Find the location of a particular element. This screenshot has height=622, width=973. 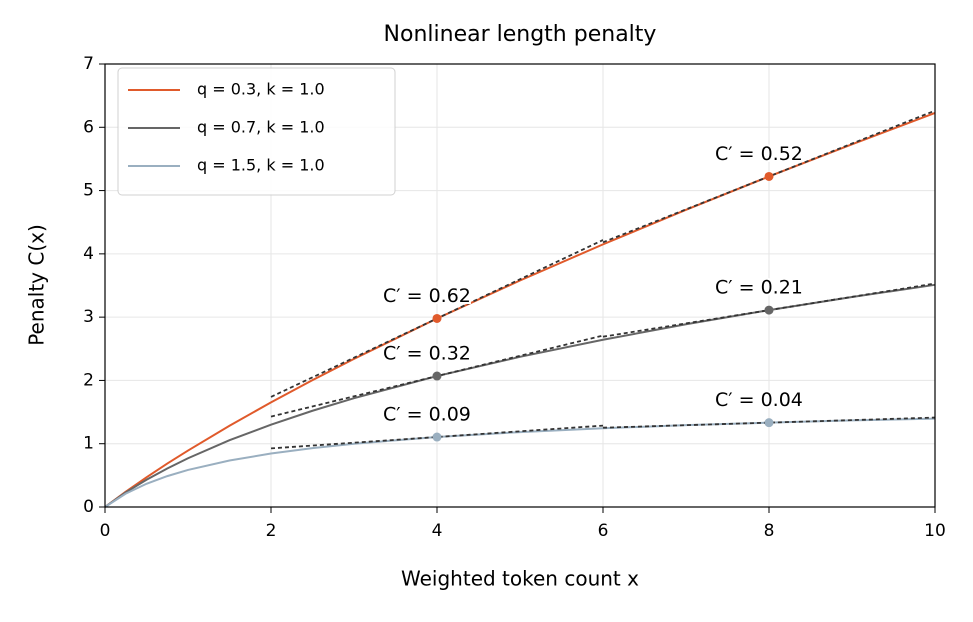

x-tick-label: 4 is located at coordinates (437, 531).